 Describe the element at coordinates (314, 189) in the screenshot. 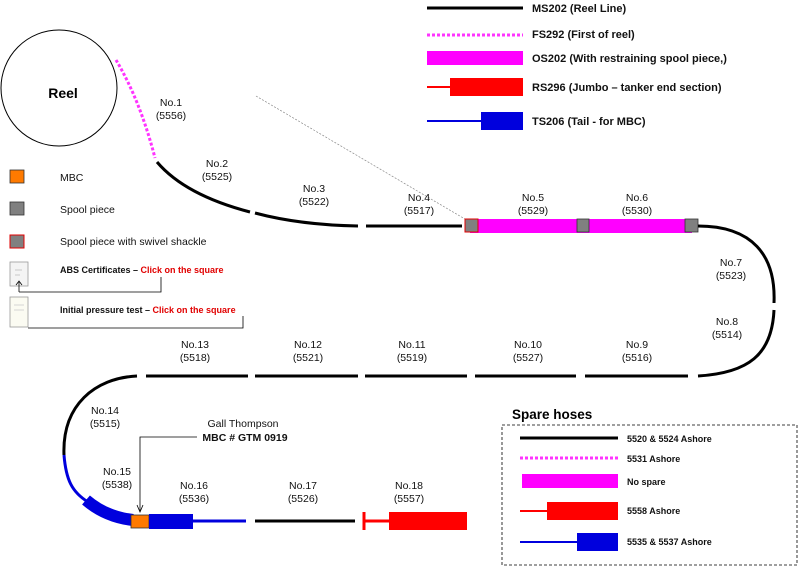

I see `hose-3-no: No.3` at that location.